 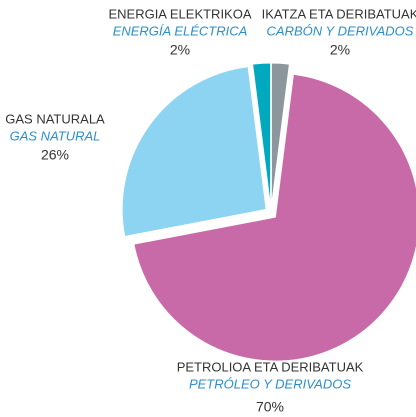 What do you see at coordinates (55, 118) in the screenshot?
I see `slice-label: GAS NATURALA` at bounding box center [55, 118].